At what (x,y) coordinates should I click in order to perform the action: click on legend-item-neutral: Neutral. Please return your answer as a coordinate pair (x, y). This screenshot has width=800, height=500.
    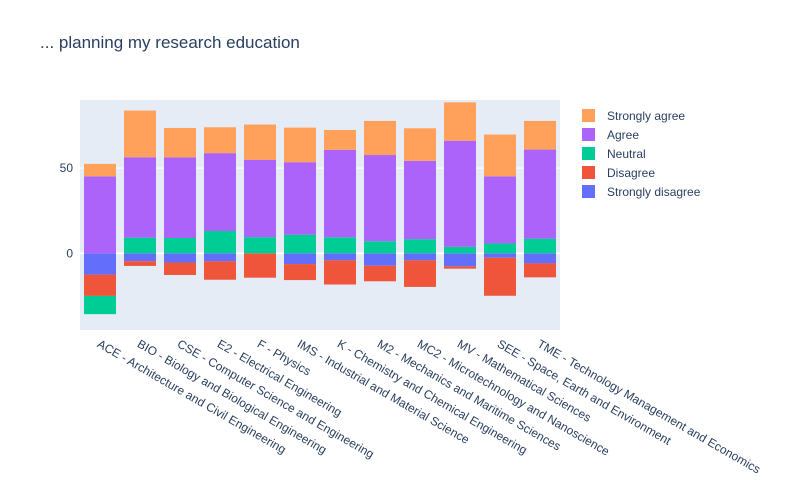
    Looking at the image, I should click on (641, 153).